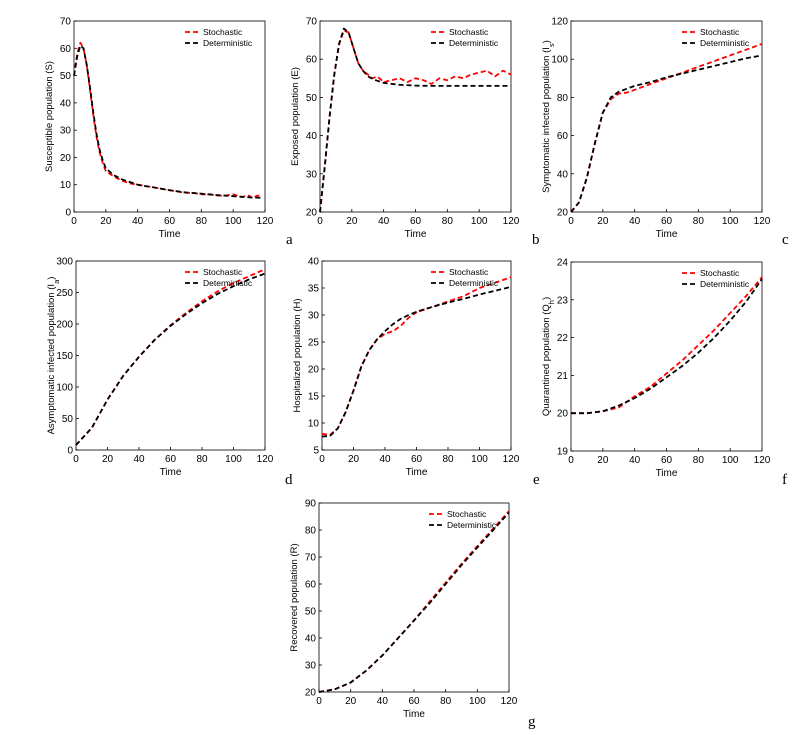  Describe the element at coordinates (536, 480) in the screenshot. I see `panel-letter: e` at that location.